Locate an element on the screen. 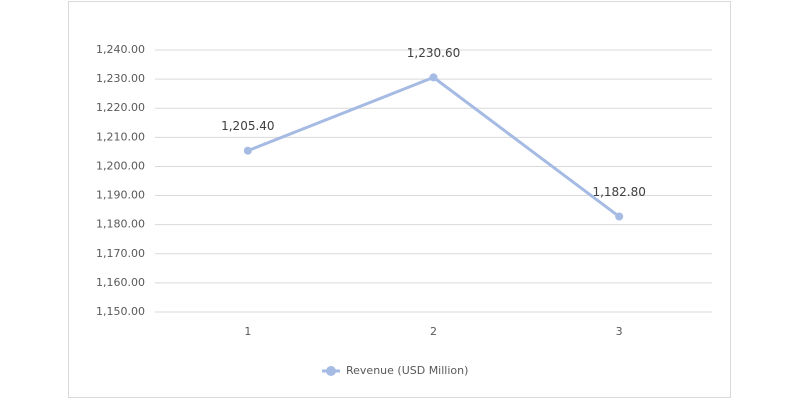  data-label: 1,230.60 is located at coordinates (433, 53).